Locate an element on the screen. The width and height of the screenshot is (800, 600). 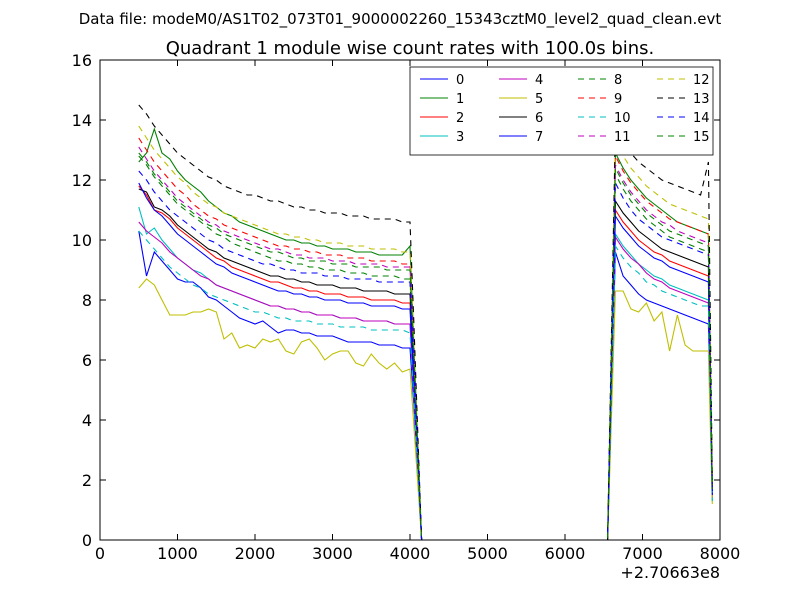
y-tick-label: 10 is located at coordinates (82, 240).